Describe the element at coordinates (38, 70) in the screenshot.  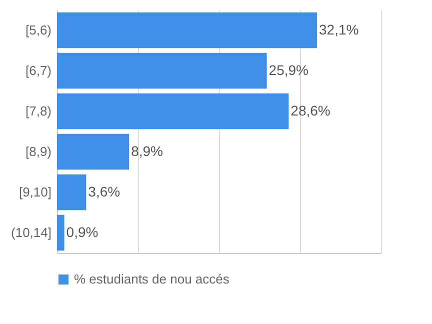
I see `y-tick-label: [6,7)` at that location.